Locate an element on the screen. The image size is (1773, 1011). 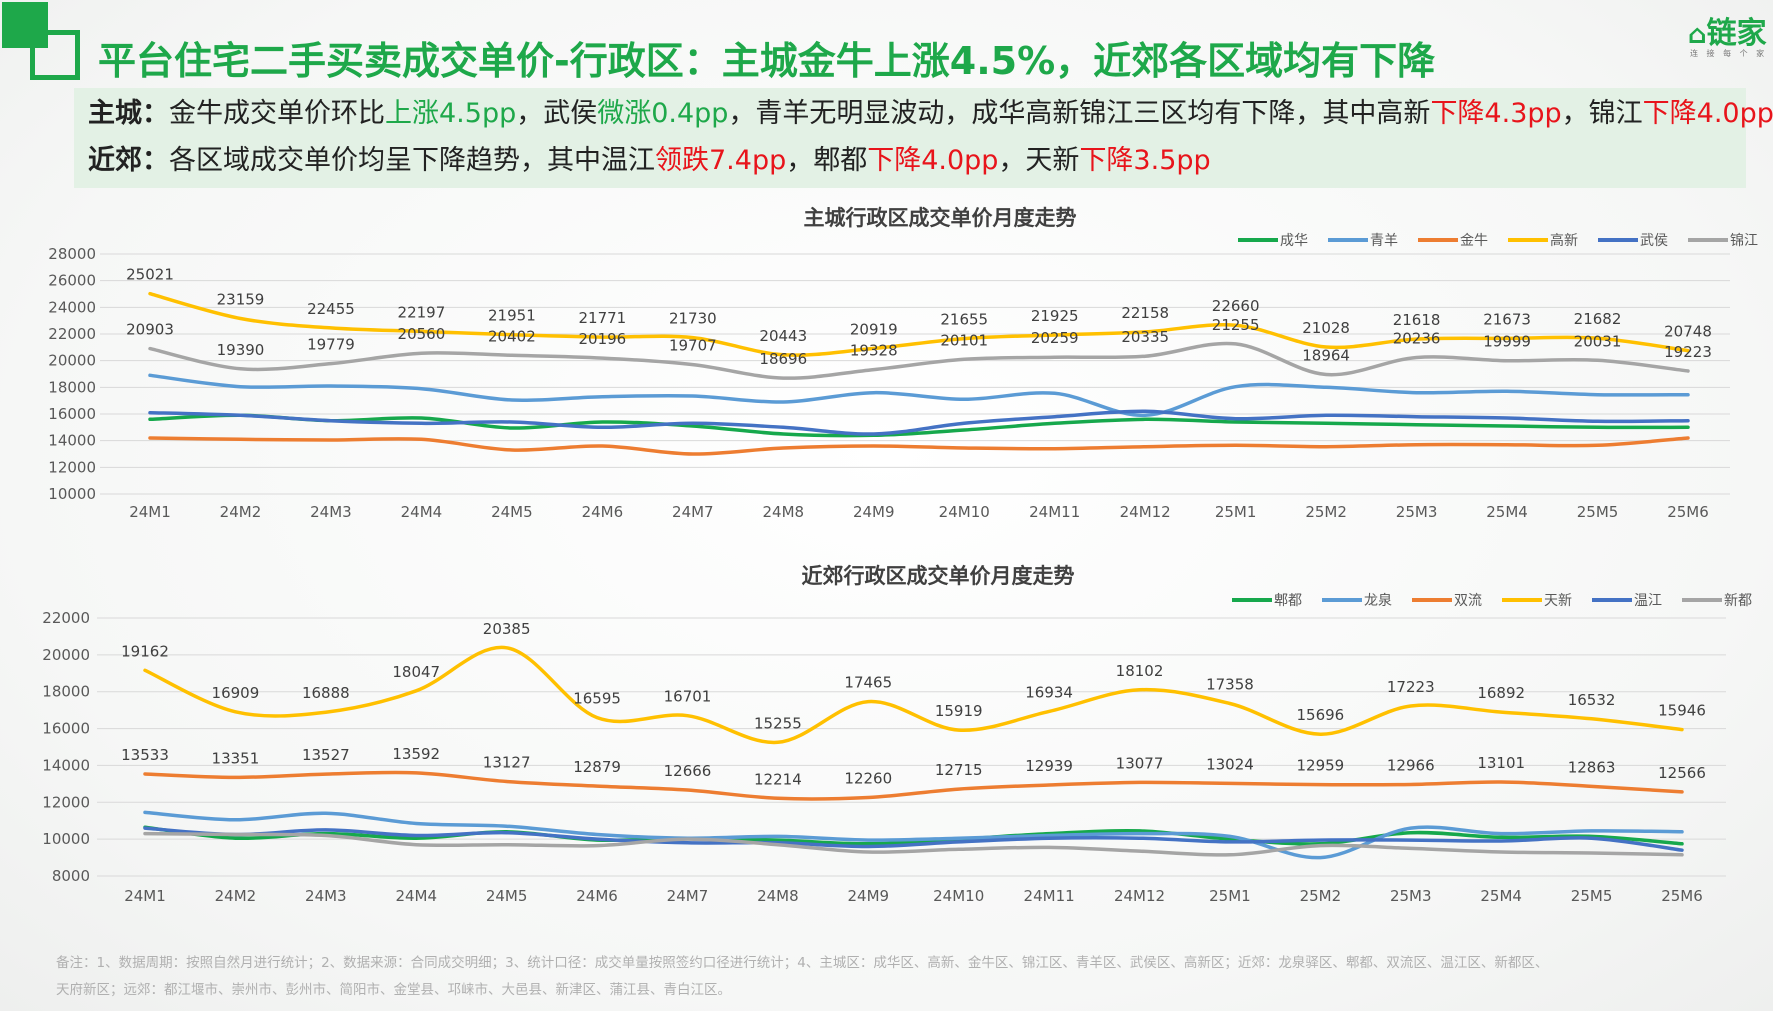
x-tick-label: 24M6 is located at coordinates (597, 896).